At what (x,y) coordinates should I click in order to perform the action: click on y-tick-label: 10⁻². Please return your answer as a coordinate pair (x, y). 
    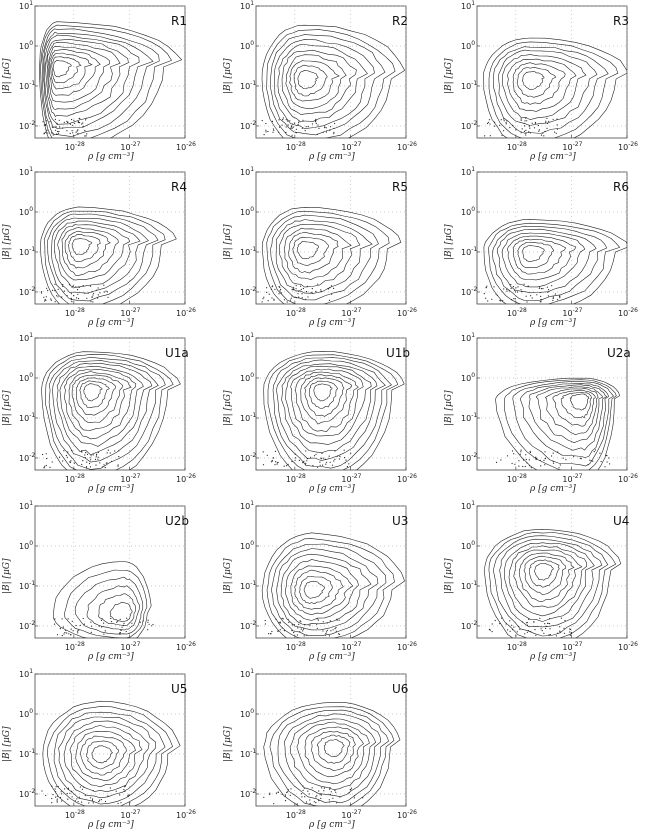
    Looking at the image, I should click on (248, 457).